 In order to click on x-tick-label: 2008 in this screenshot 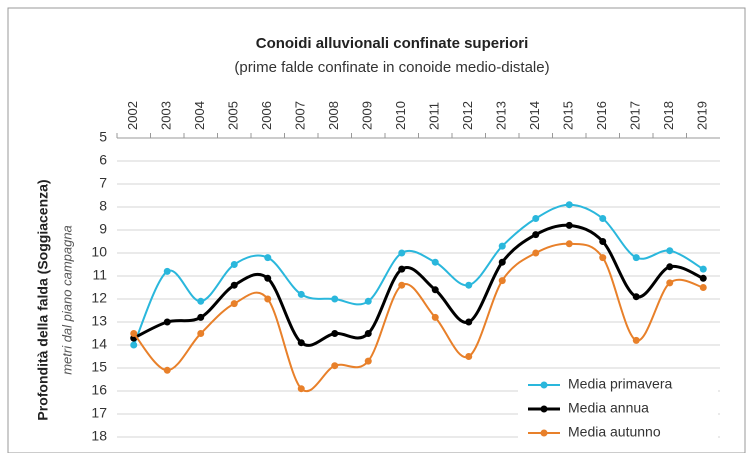, I will do `click(333, 115)`.